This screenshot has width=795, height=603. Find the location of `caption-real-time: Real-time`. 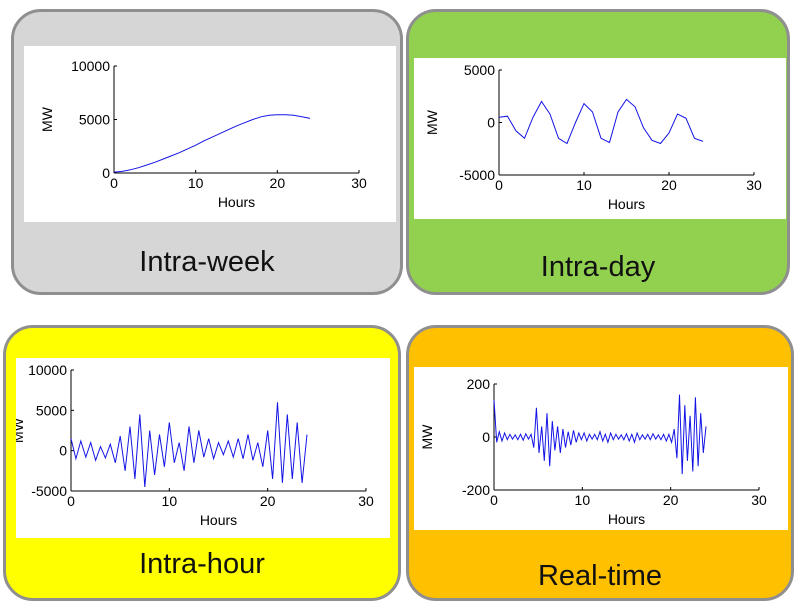

caption-real-time: Real-time is located at coordinates (600, 576).